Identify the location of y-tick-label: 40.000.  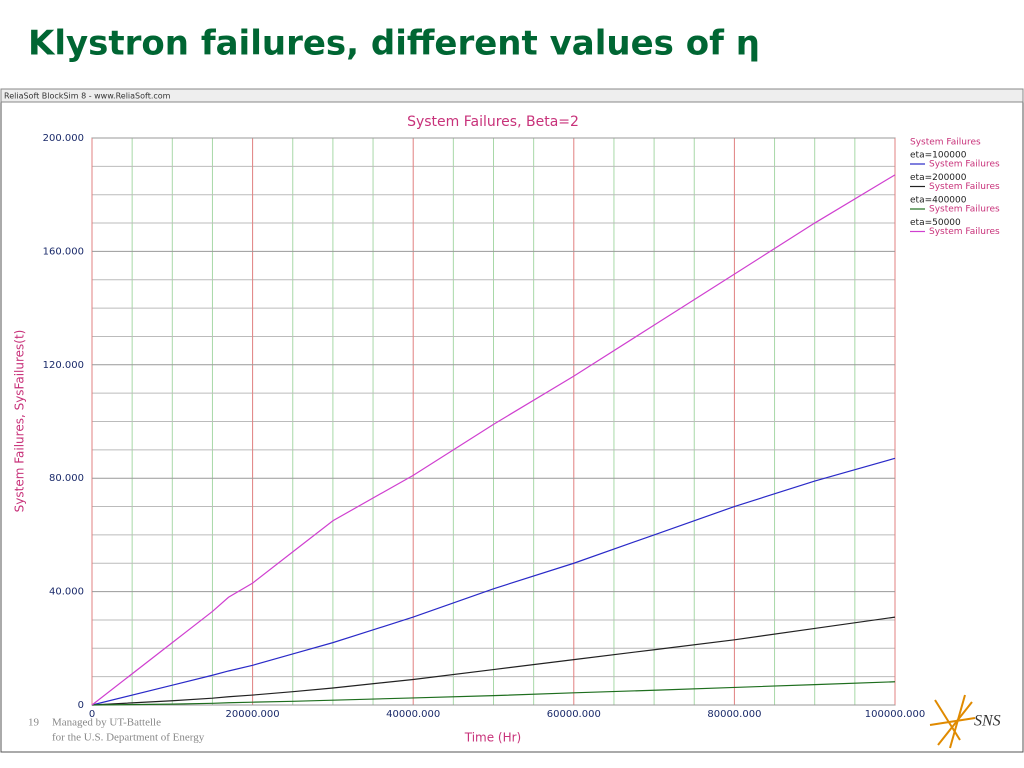
(66, 592).